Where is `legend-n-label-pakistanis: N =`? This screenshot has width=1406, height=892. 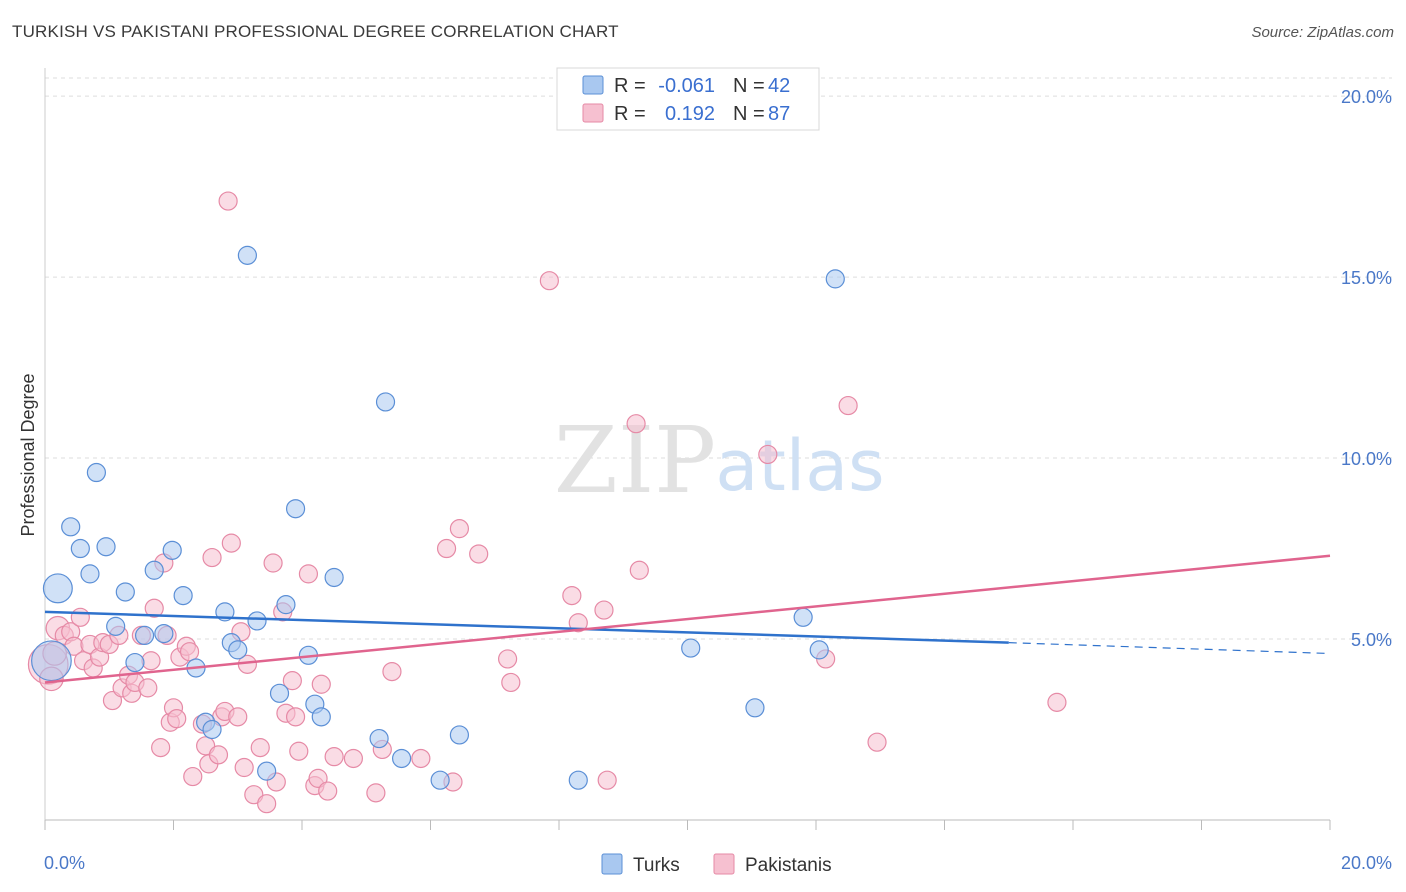 legend-n-label-pakistanis: N = is located at coordinates (749, 114).